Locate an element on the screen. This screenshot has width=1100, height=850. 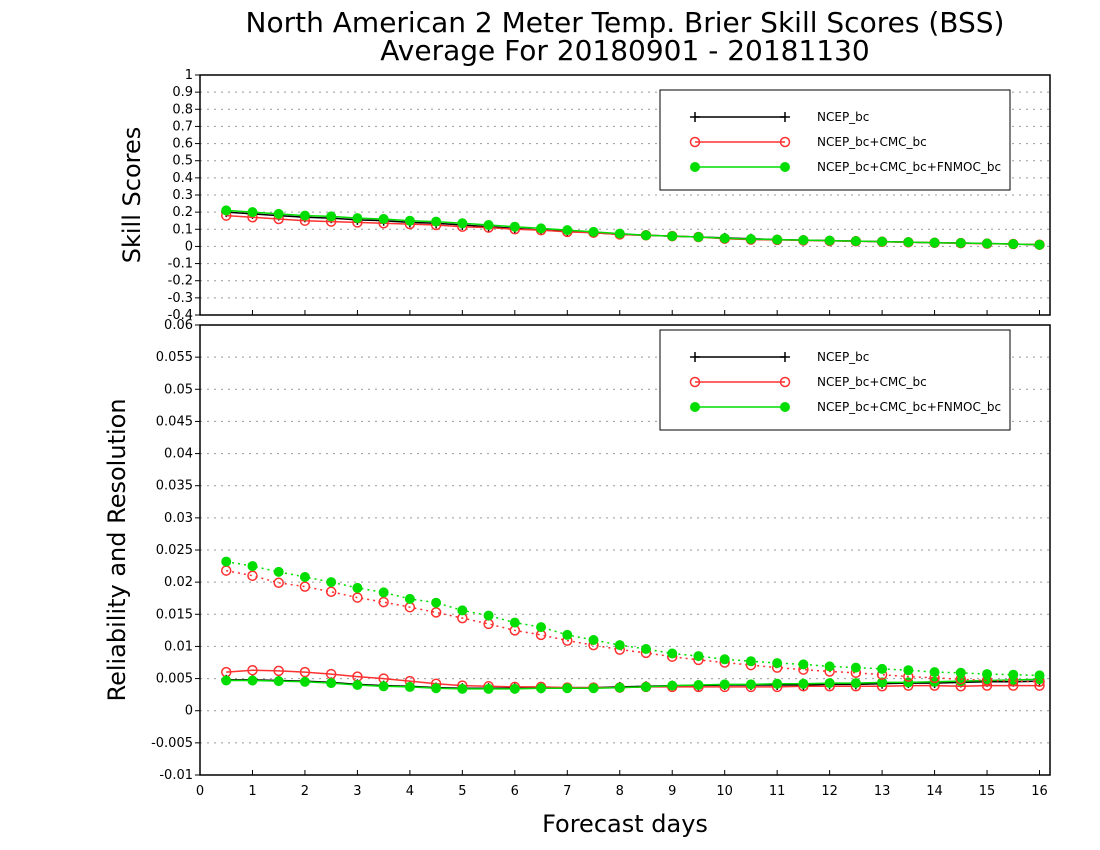
y-tick-label: 0.01 is located at coordinates (178, 646).